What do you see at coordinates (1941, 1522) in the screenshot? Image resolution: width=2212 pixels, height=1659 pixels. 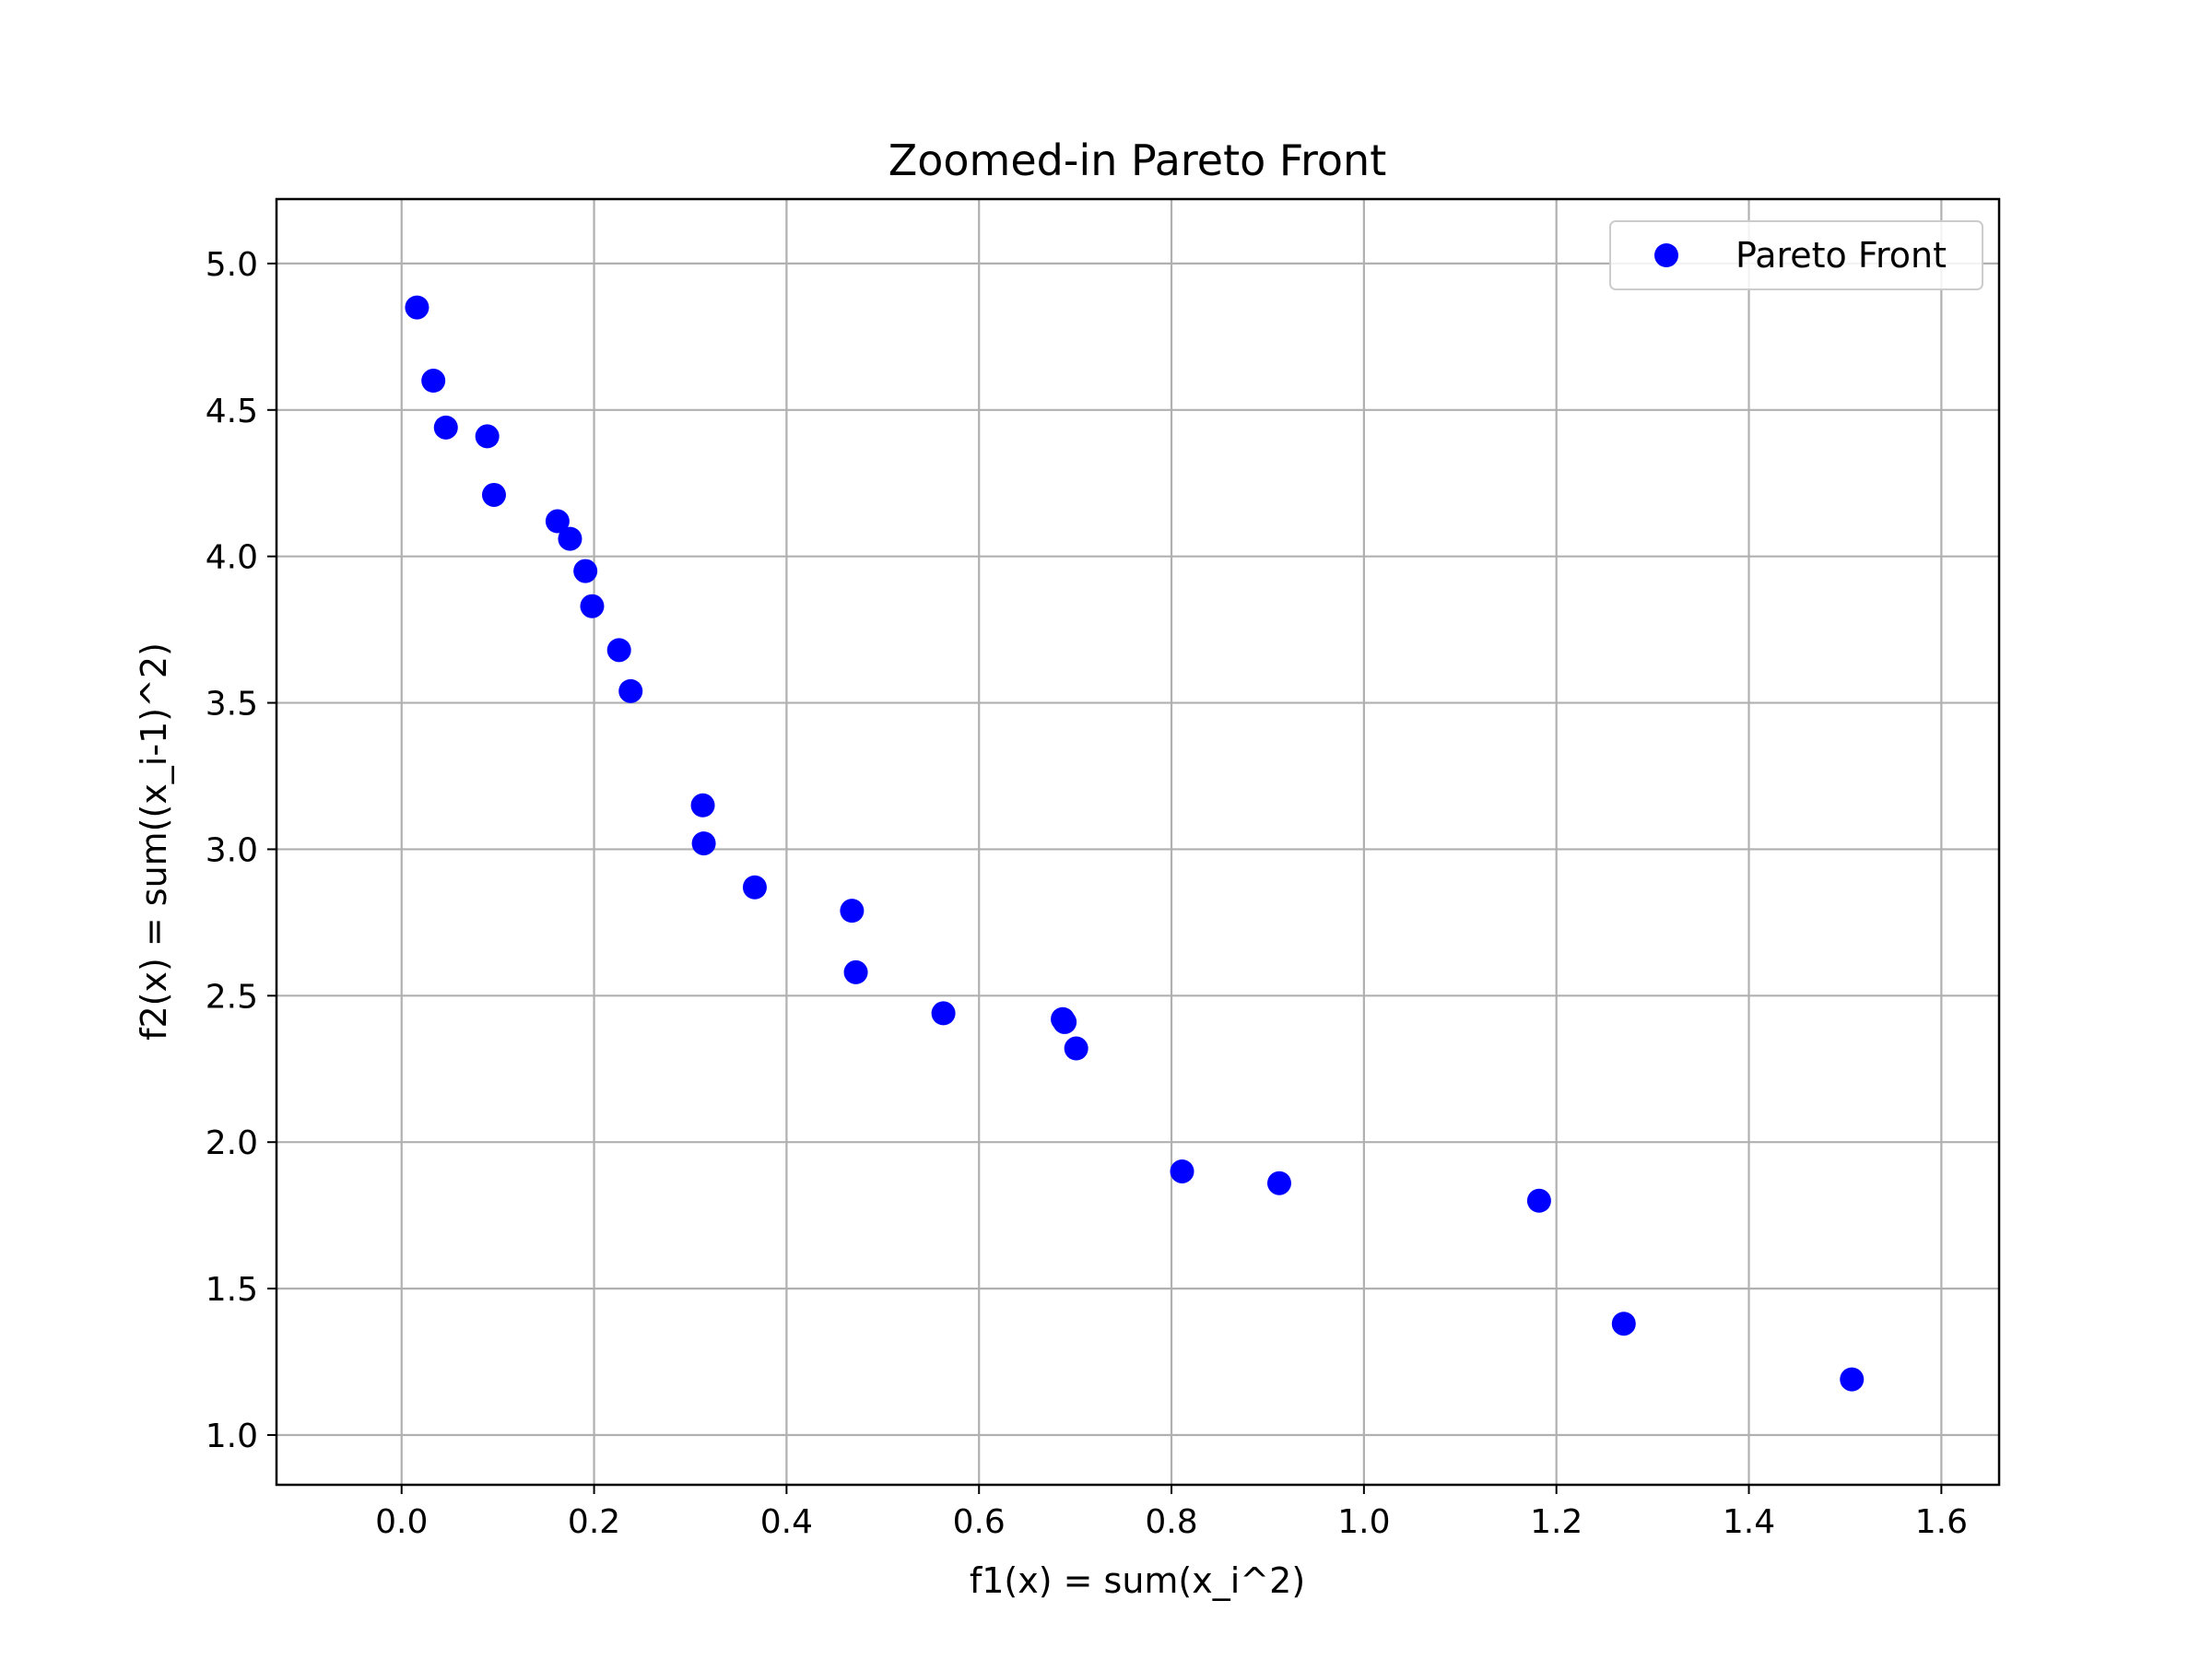 I see `x-tick-label: 1.6` at bounding box center [1941, 1522].